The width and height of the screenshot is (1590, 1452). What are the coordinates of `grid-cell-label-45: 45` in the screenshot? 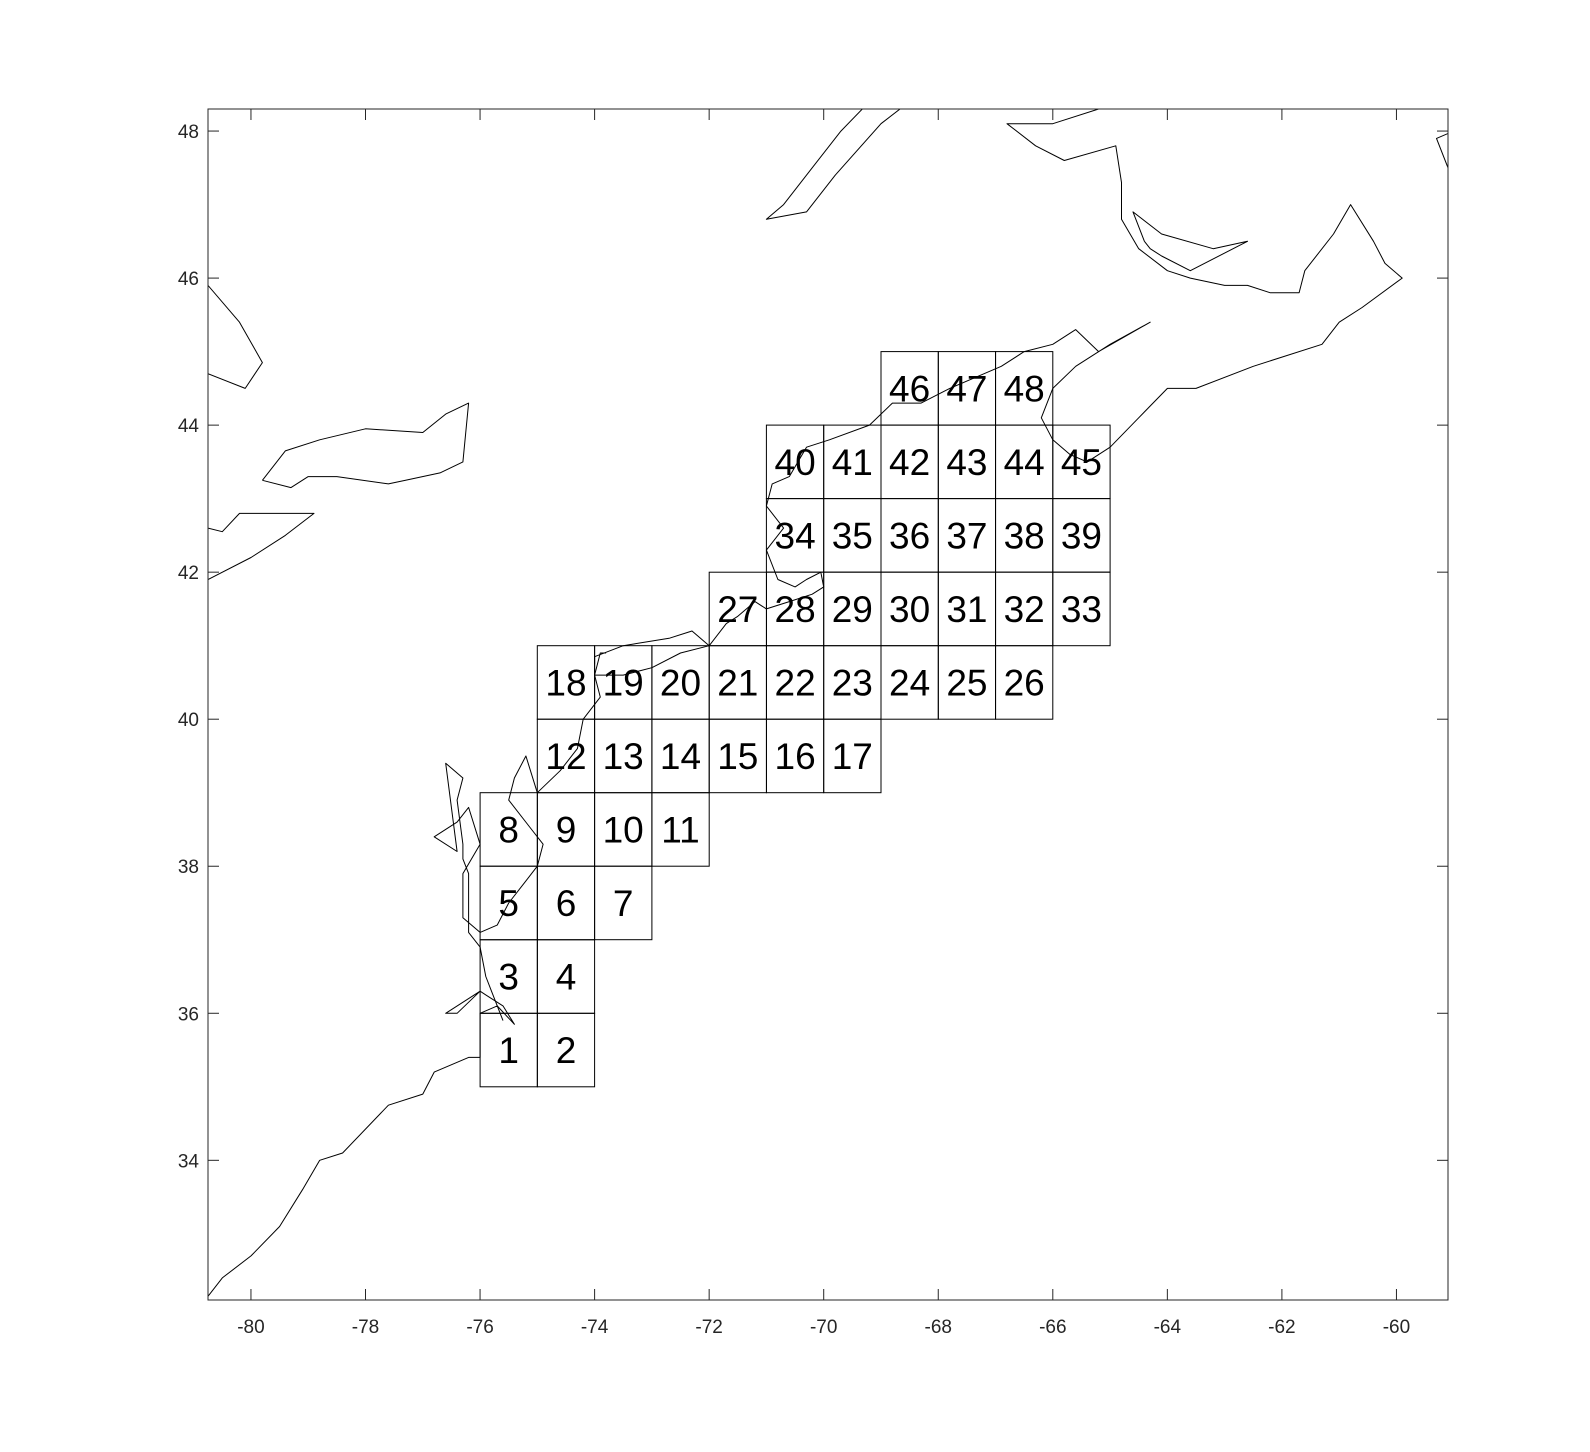 It's located at (1081, 462).